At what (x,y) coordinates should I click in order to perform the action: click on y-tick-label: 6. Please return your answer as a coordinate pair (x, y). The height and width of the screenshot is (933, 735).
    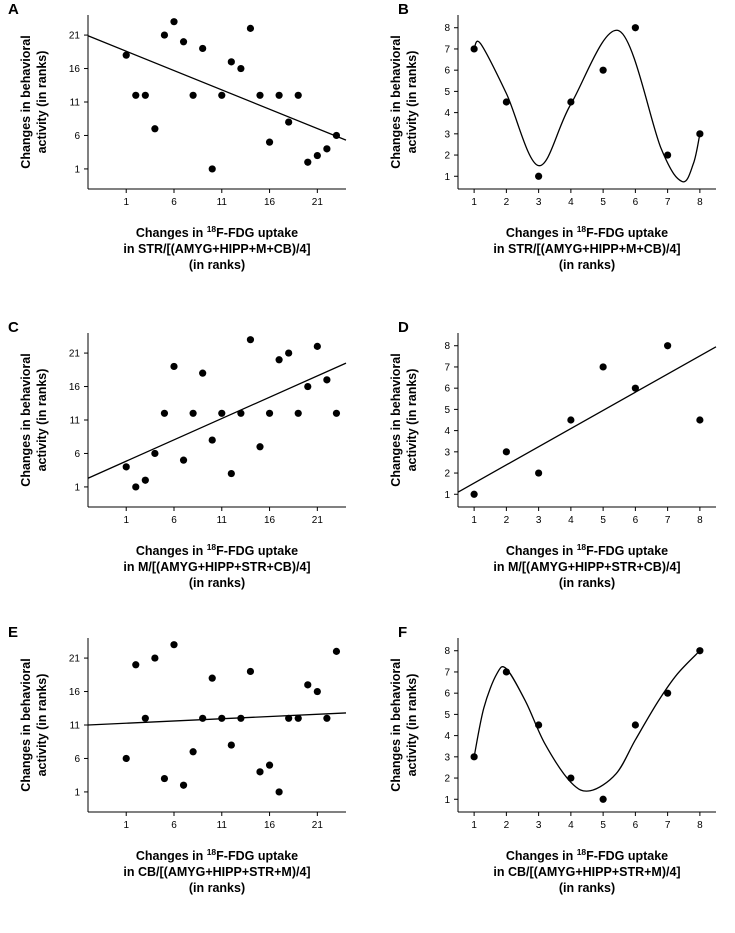
    Looking at the image, I should click on (447, 389).